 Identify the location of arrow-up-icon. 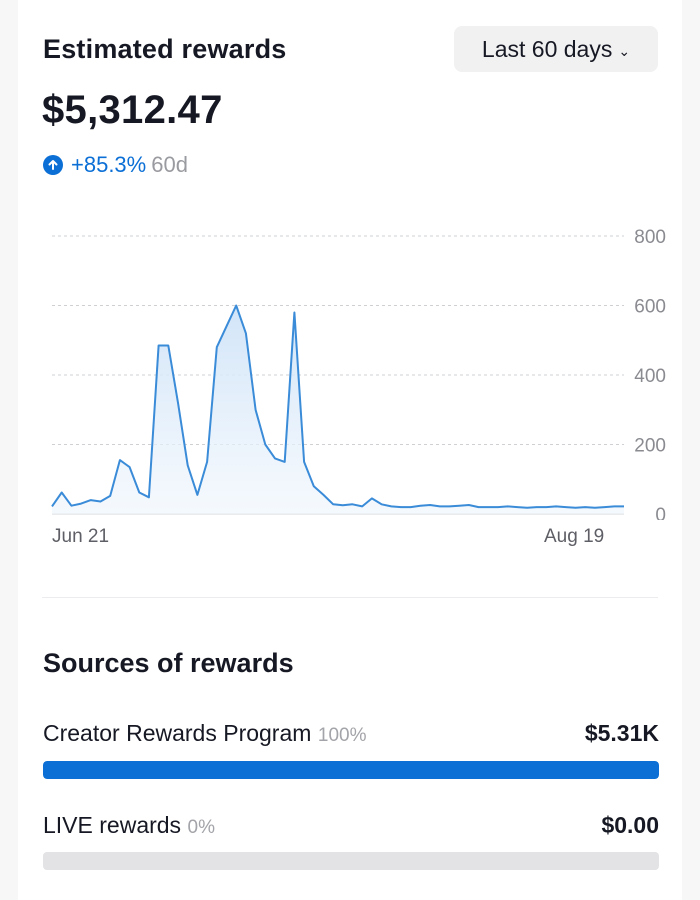
(53, 165).